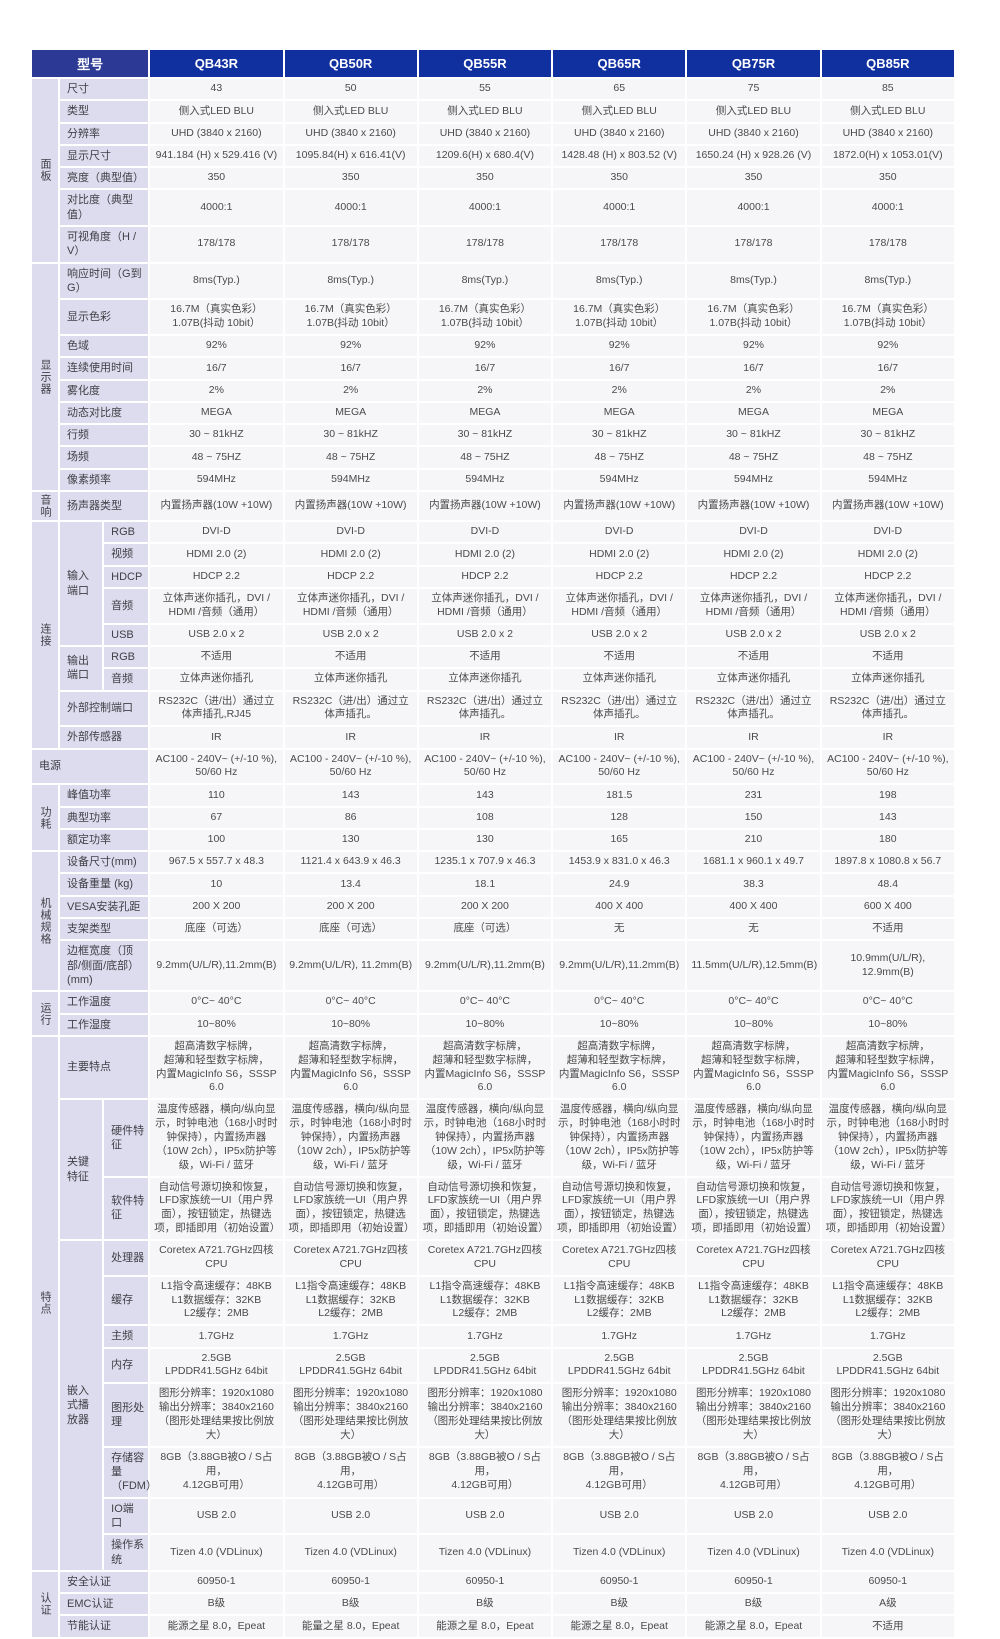 This screenshot has height=1639, width=1000. Describe the element at coordinates (619, 156) in the screenshot. I see `spec-cell: 1428.48 (H) x 803.52 (V)` at that location.